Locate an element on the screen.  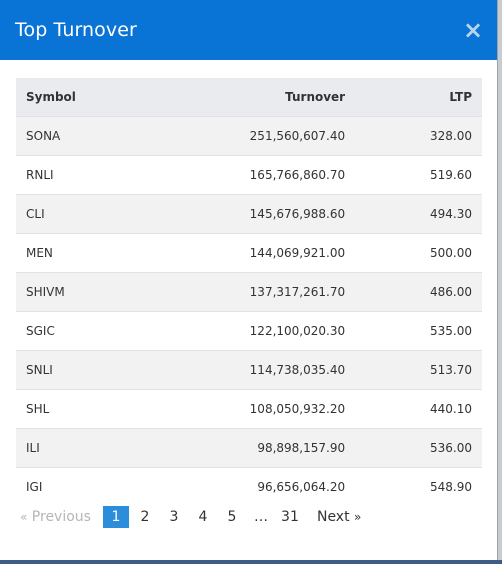
column-header-ltp: LTP is located at coordinates (460, 96).